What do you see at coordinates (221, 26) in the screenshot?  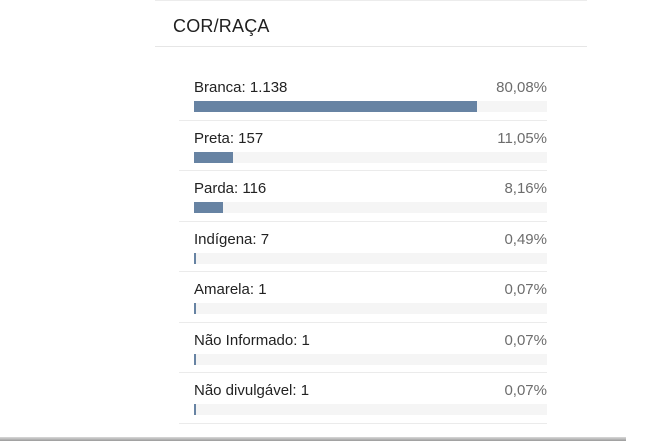 I see `section-title: COR/RAÇA` at bounding box center [221, 26].